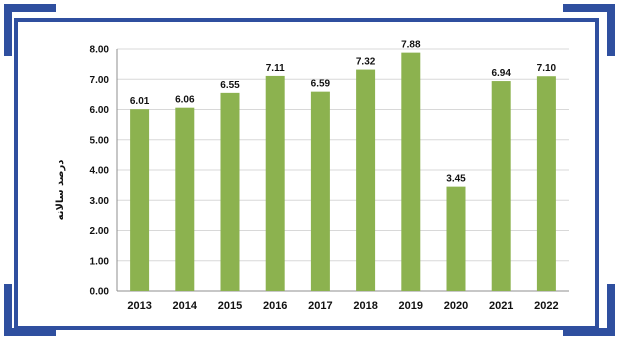 The height and width of the screenshot is (340, 619). What do you see at coordinates (100, 261) in the screenshot?
I see `y-tick-label: 1.00` at bounding box center [100, 261].